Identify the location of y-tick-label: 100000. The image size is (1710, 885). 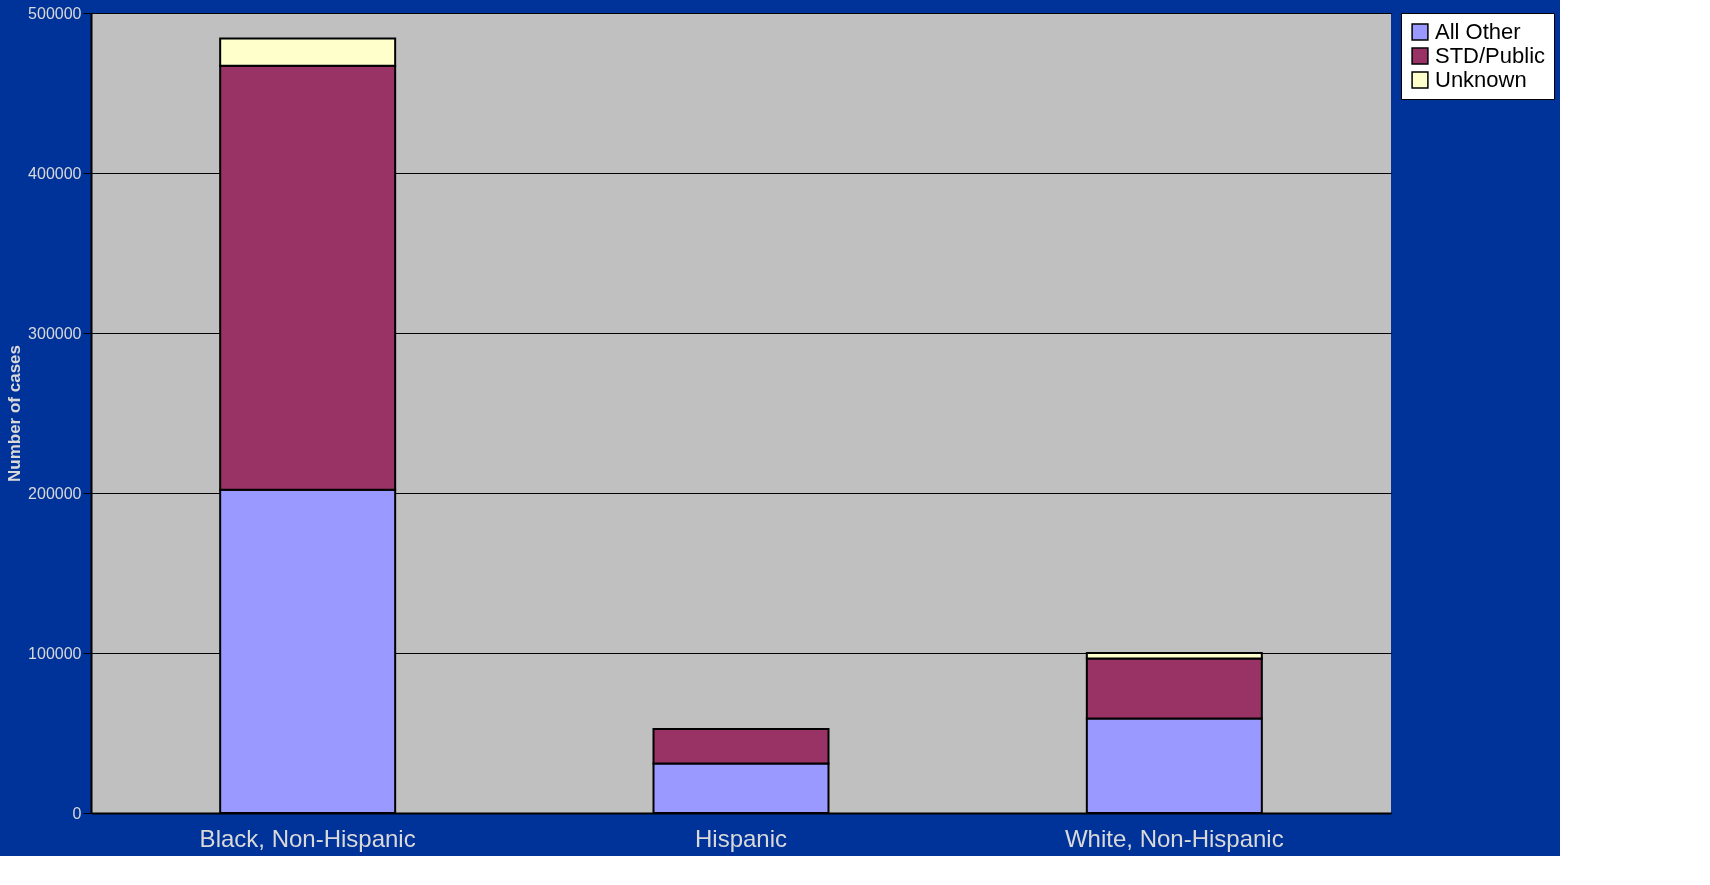
(55, 653).